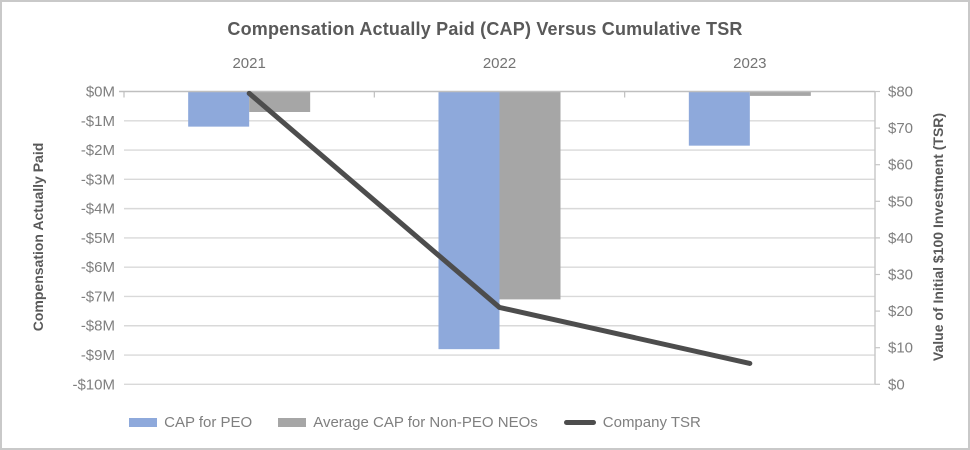 Image resolution: width=970 pixels, height=450 pixels. I want to click on left-axis-tick-label: -$4M, so click(98, 209).